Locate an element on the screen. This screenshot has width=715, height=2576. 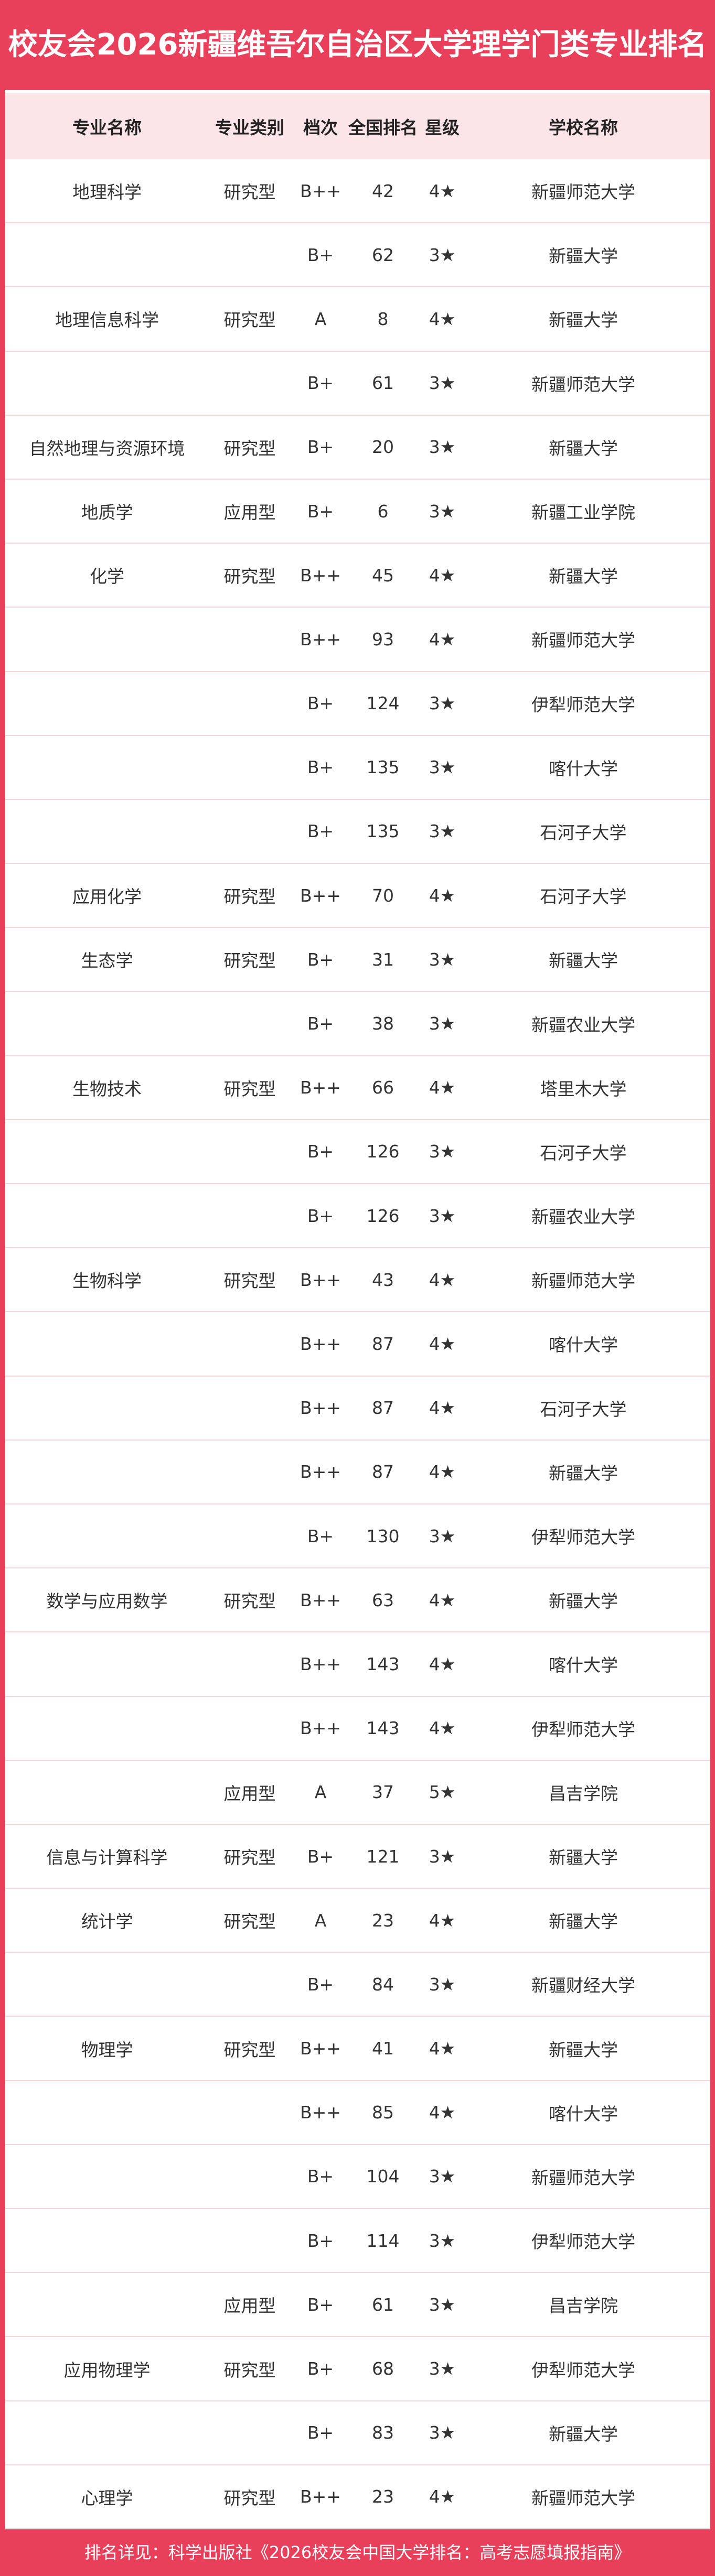
table-row: B+ 135 3★ 石河子大学 is located at coordinates (357, 832).